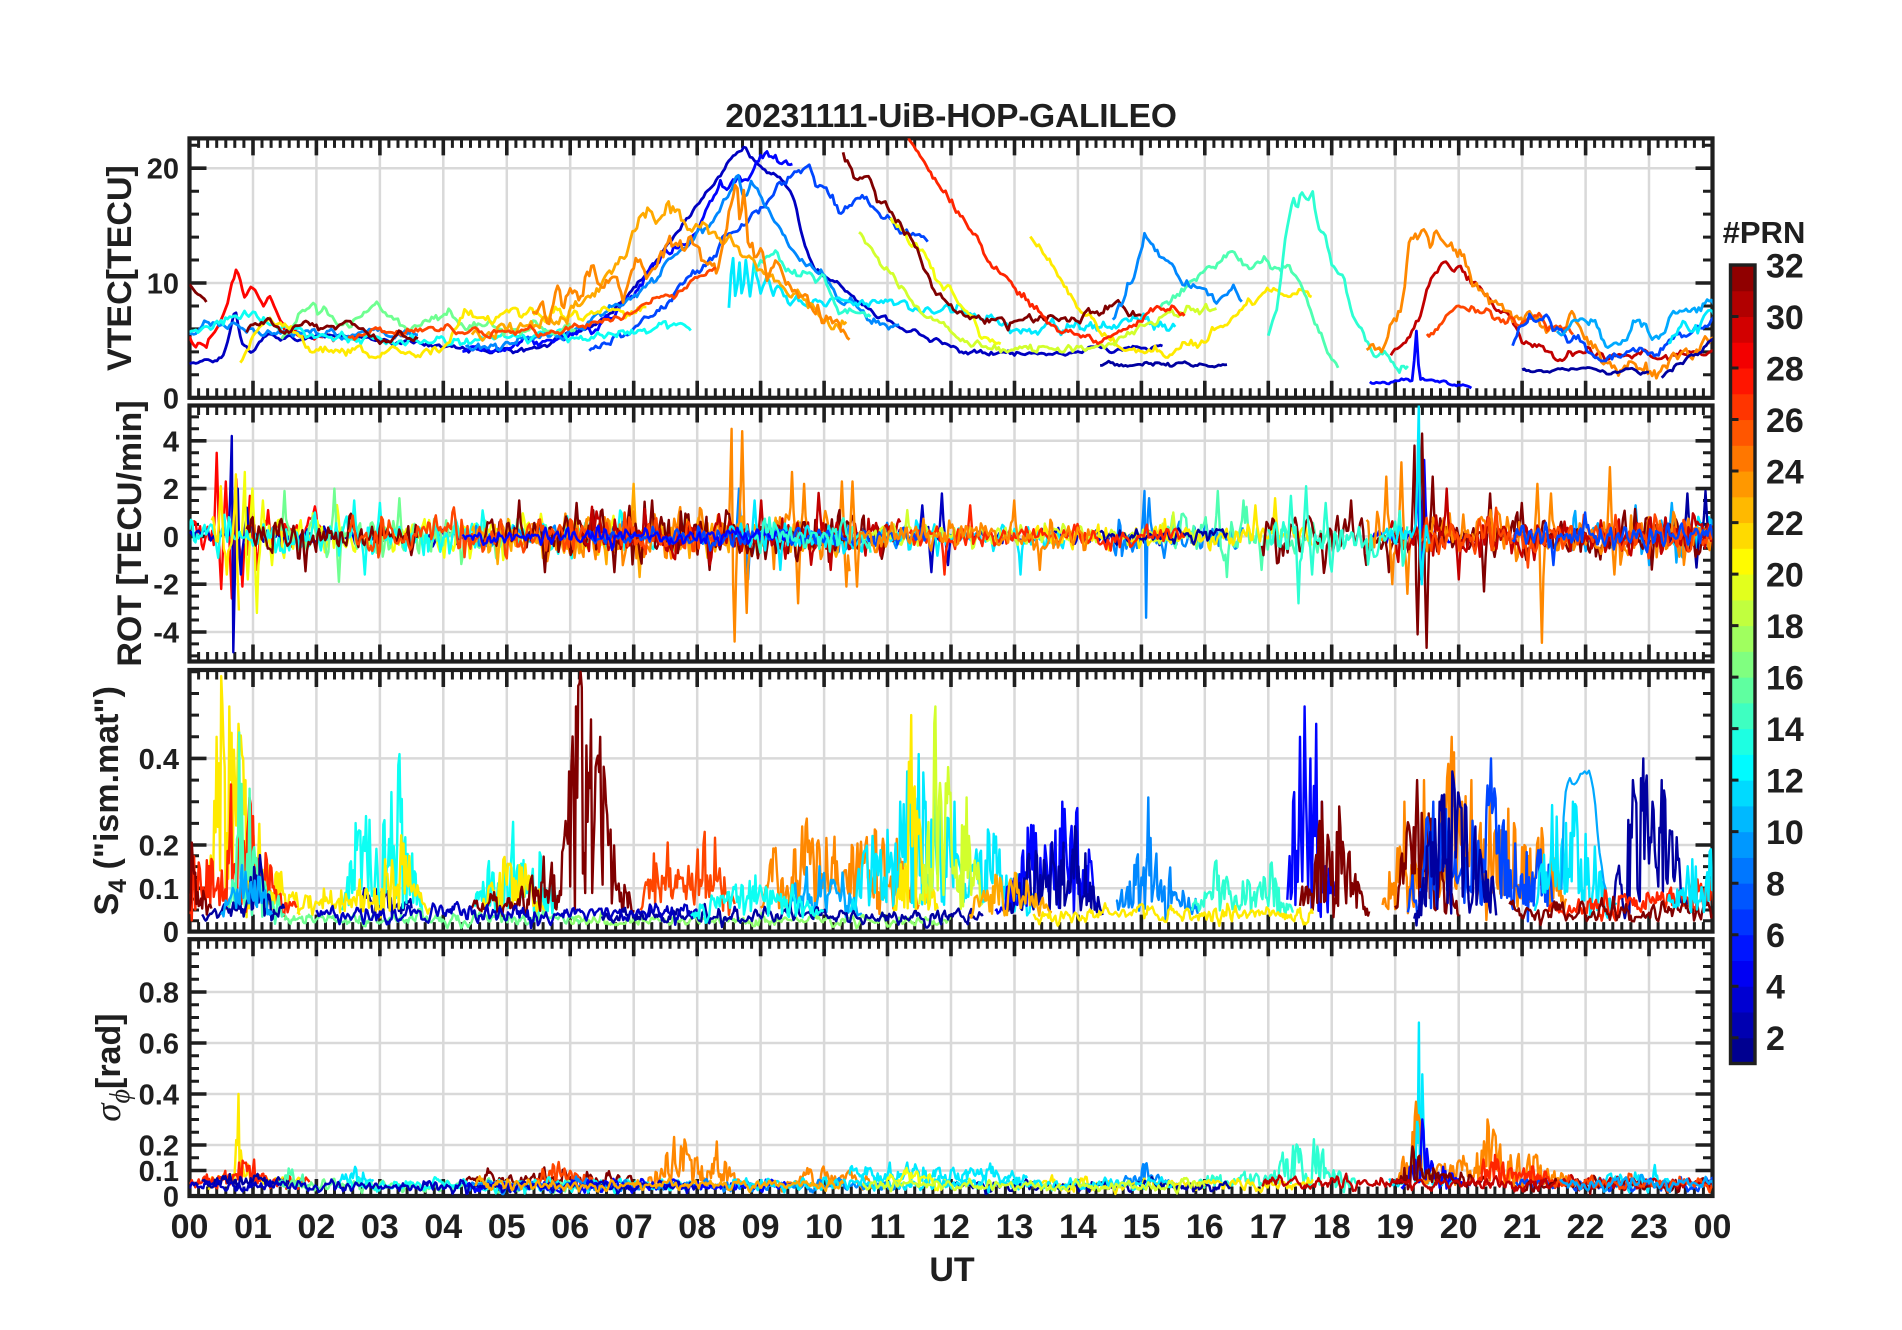 Image resolution: width=1902 pixels, height=1330 pixels. Describe the element at coordinates (507, 1227) in the screenshot. I see `svg-text: 05` at that location.